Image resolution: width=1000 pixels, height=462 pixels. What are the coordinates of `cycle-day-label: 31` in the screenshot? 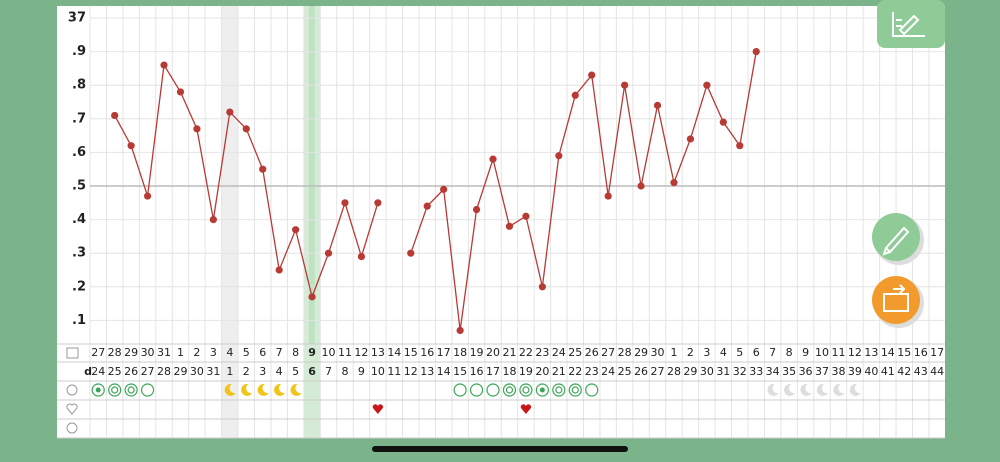 It's located at (213, 371).